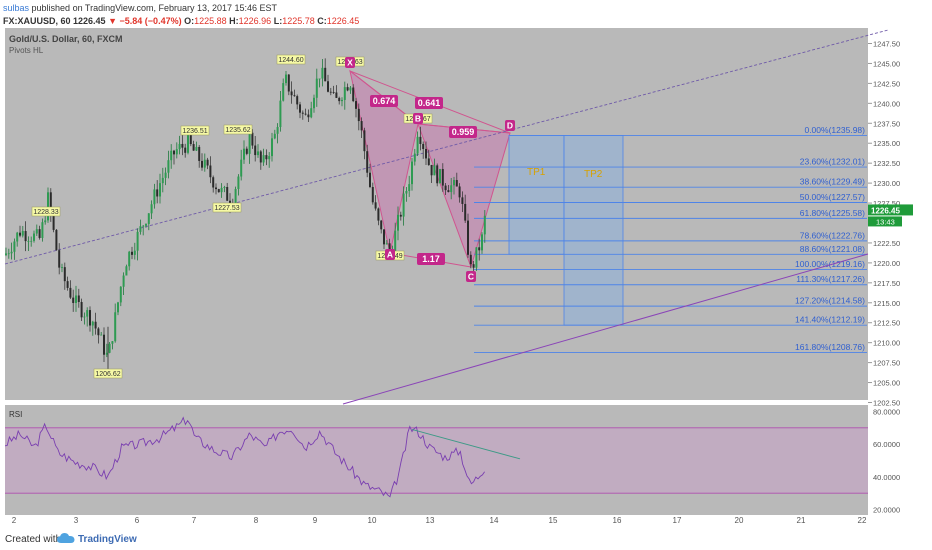 Image resolution: width=932 pixels, height=550 pixels. I want to click on point-label-C: C, so click(471, 277).